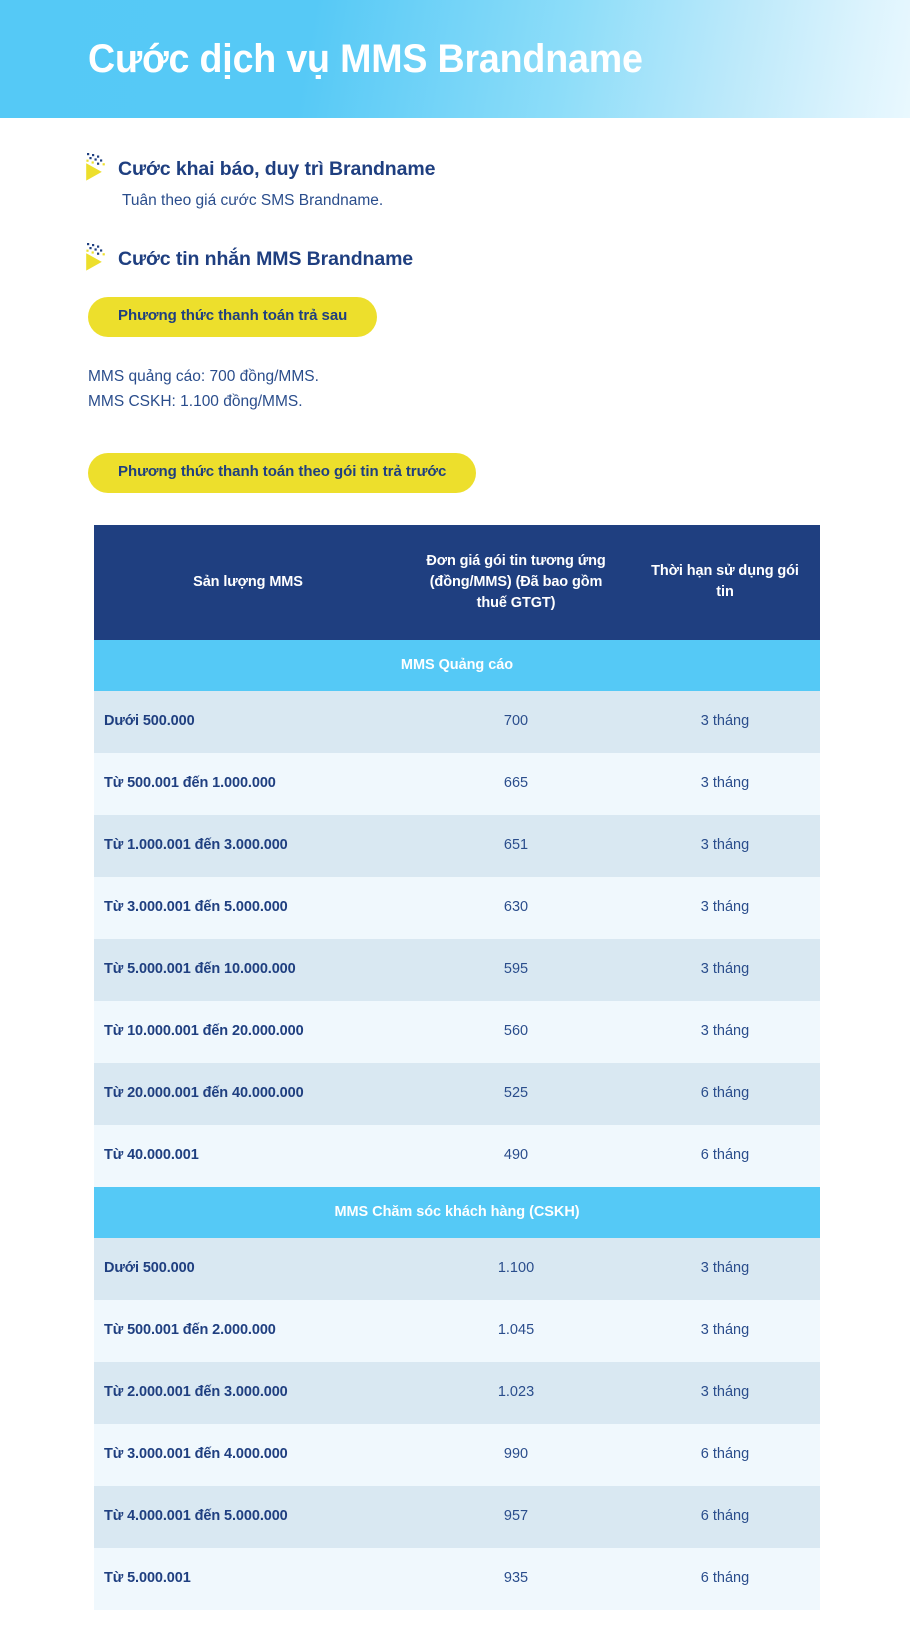 The height and width of the screenshot is (1649, 910). Describe the element at coordinates (248, 969) in the screenshot. I see `cell-volume: Từ 5.000.001 đến 10.000.000` at that location.